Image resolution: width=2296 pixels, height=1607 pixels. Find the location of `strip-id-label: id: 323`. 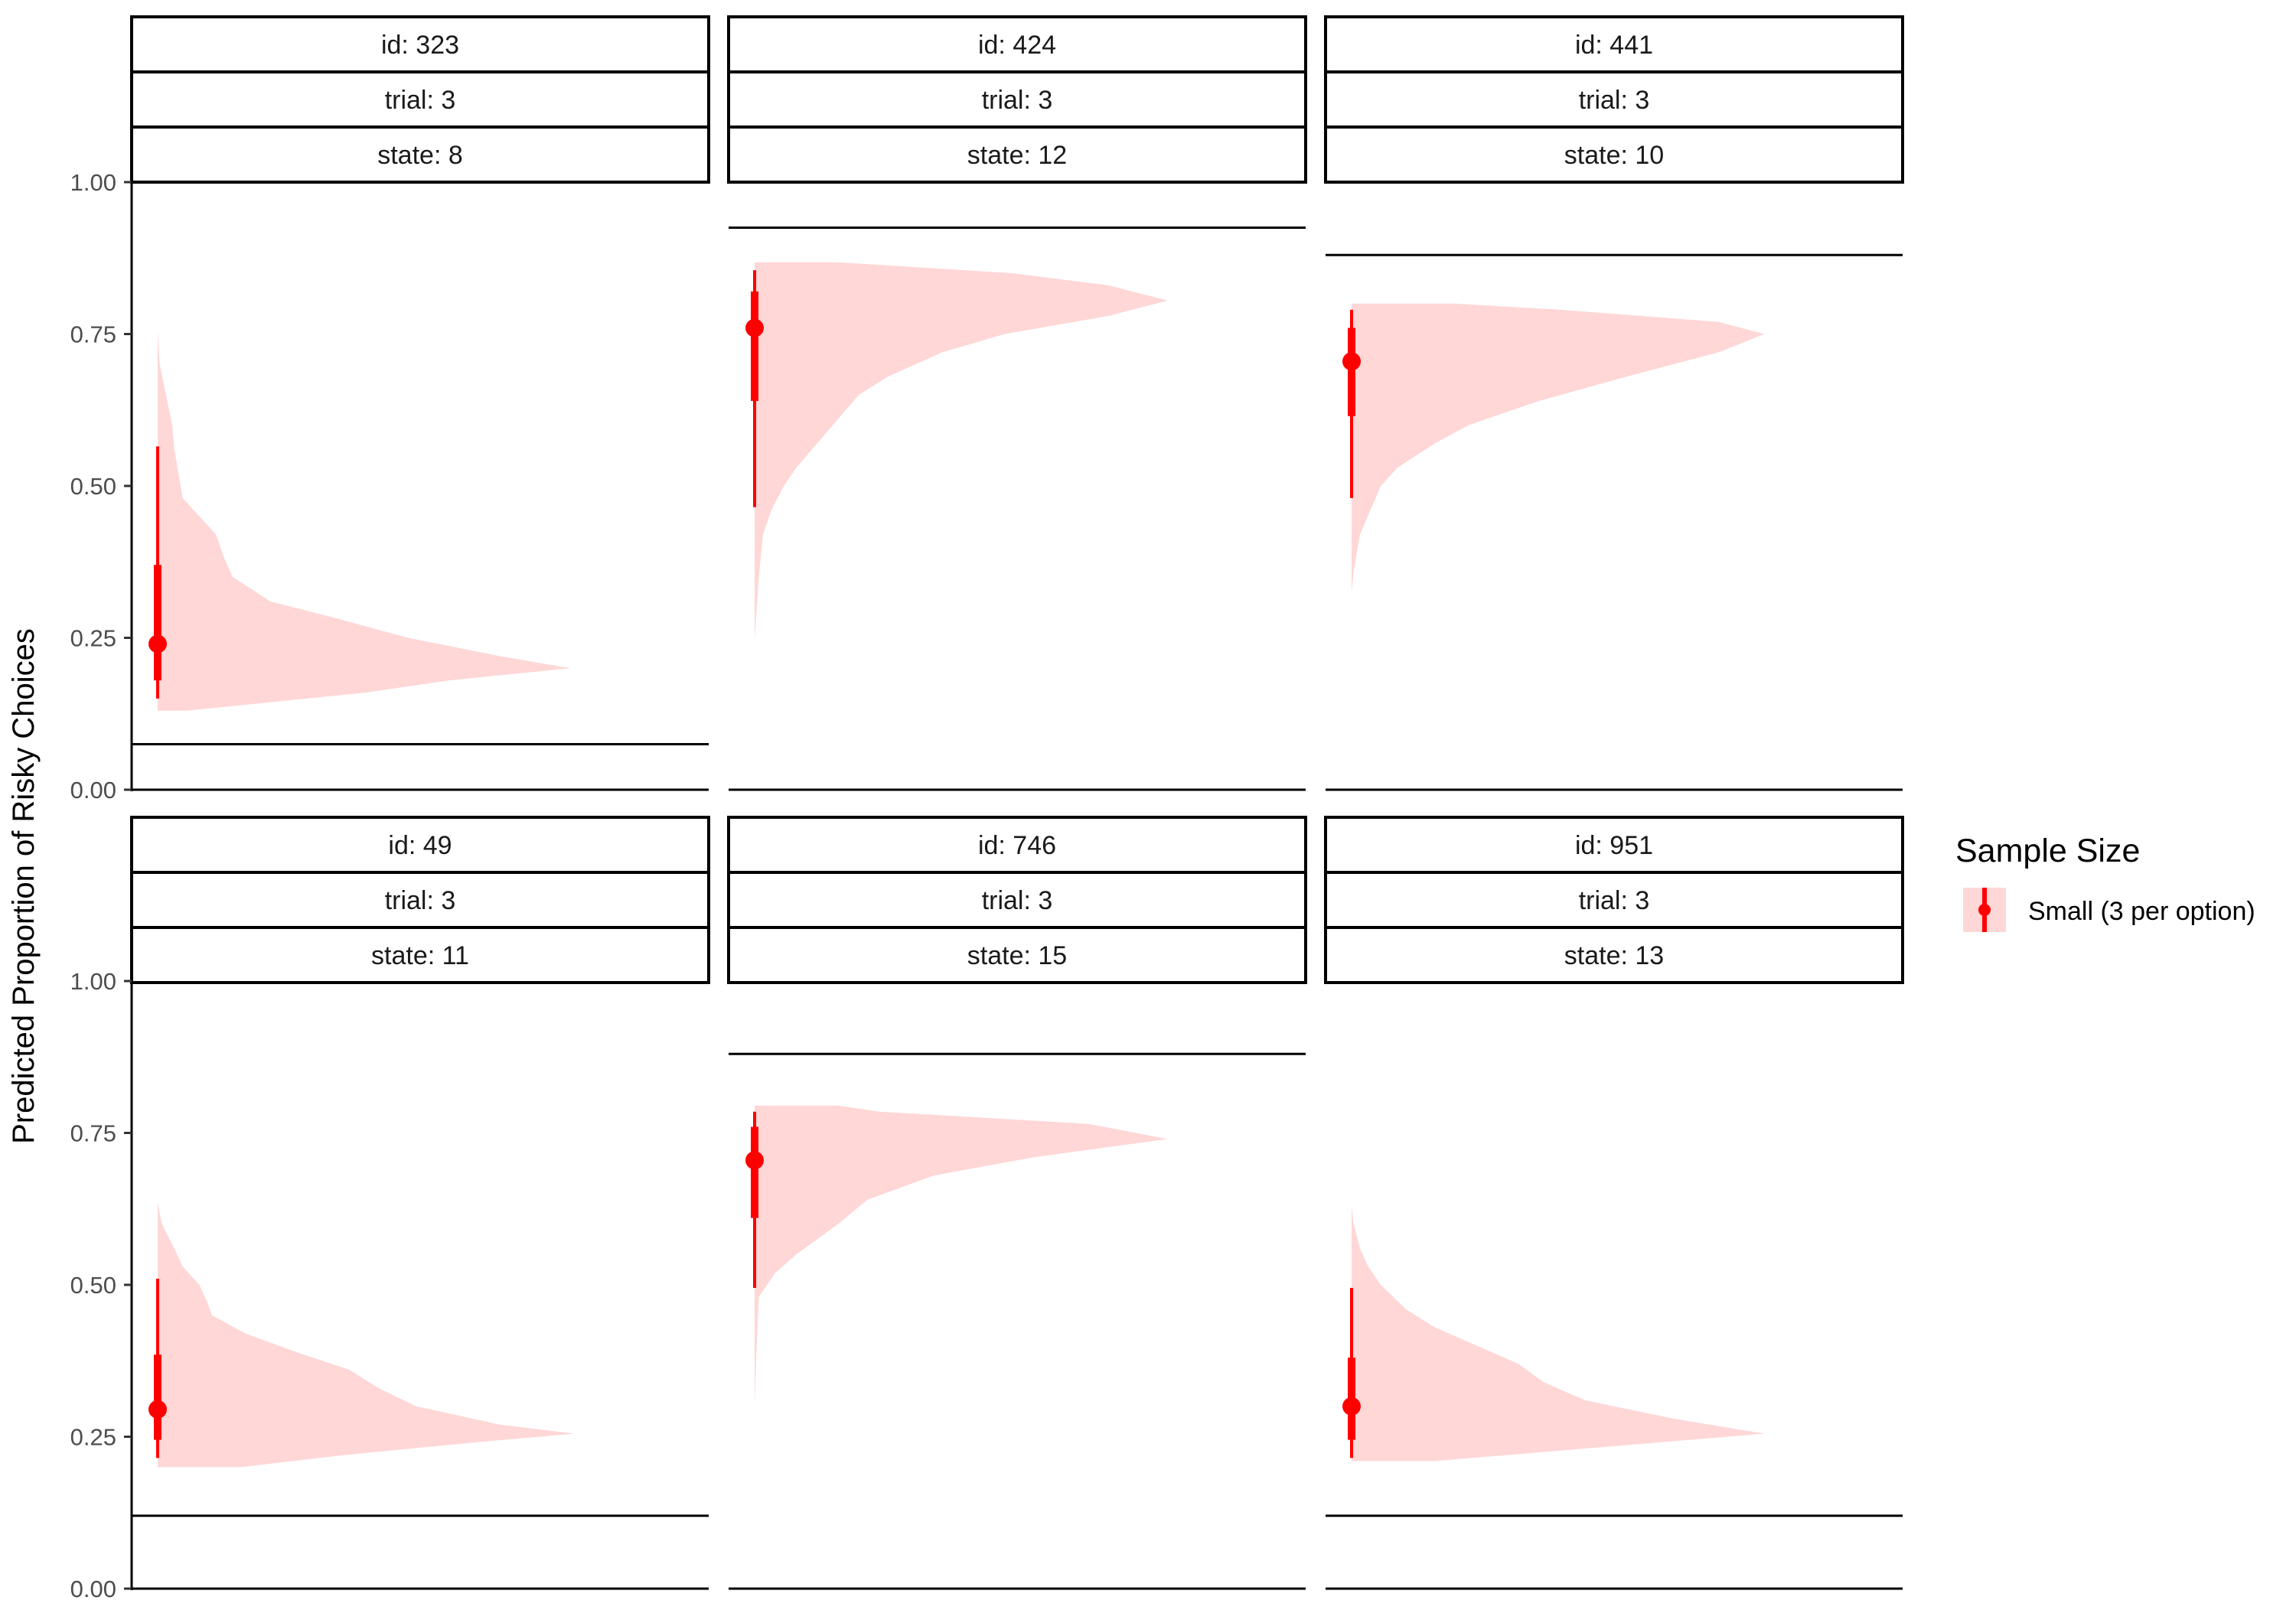

strip-id-label: id: 323 is located at coordinates (420, 45).